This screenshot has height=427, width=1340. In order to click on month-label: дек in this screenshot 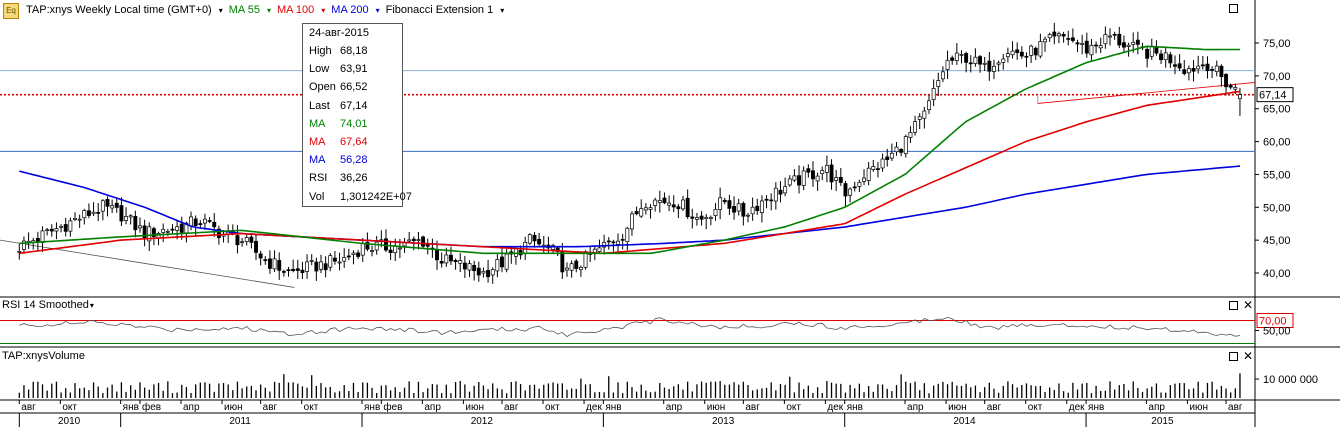, I will do `click(1077, 407)`.